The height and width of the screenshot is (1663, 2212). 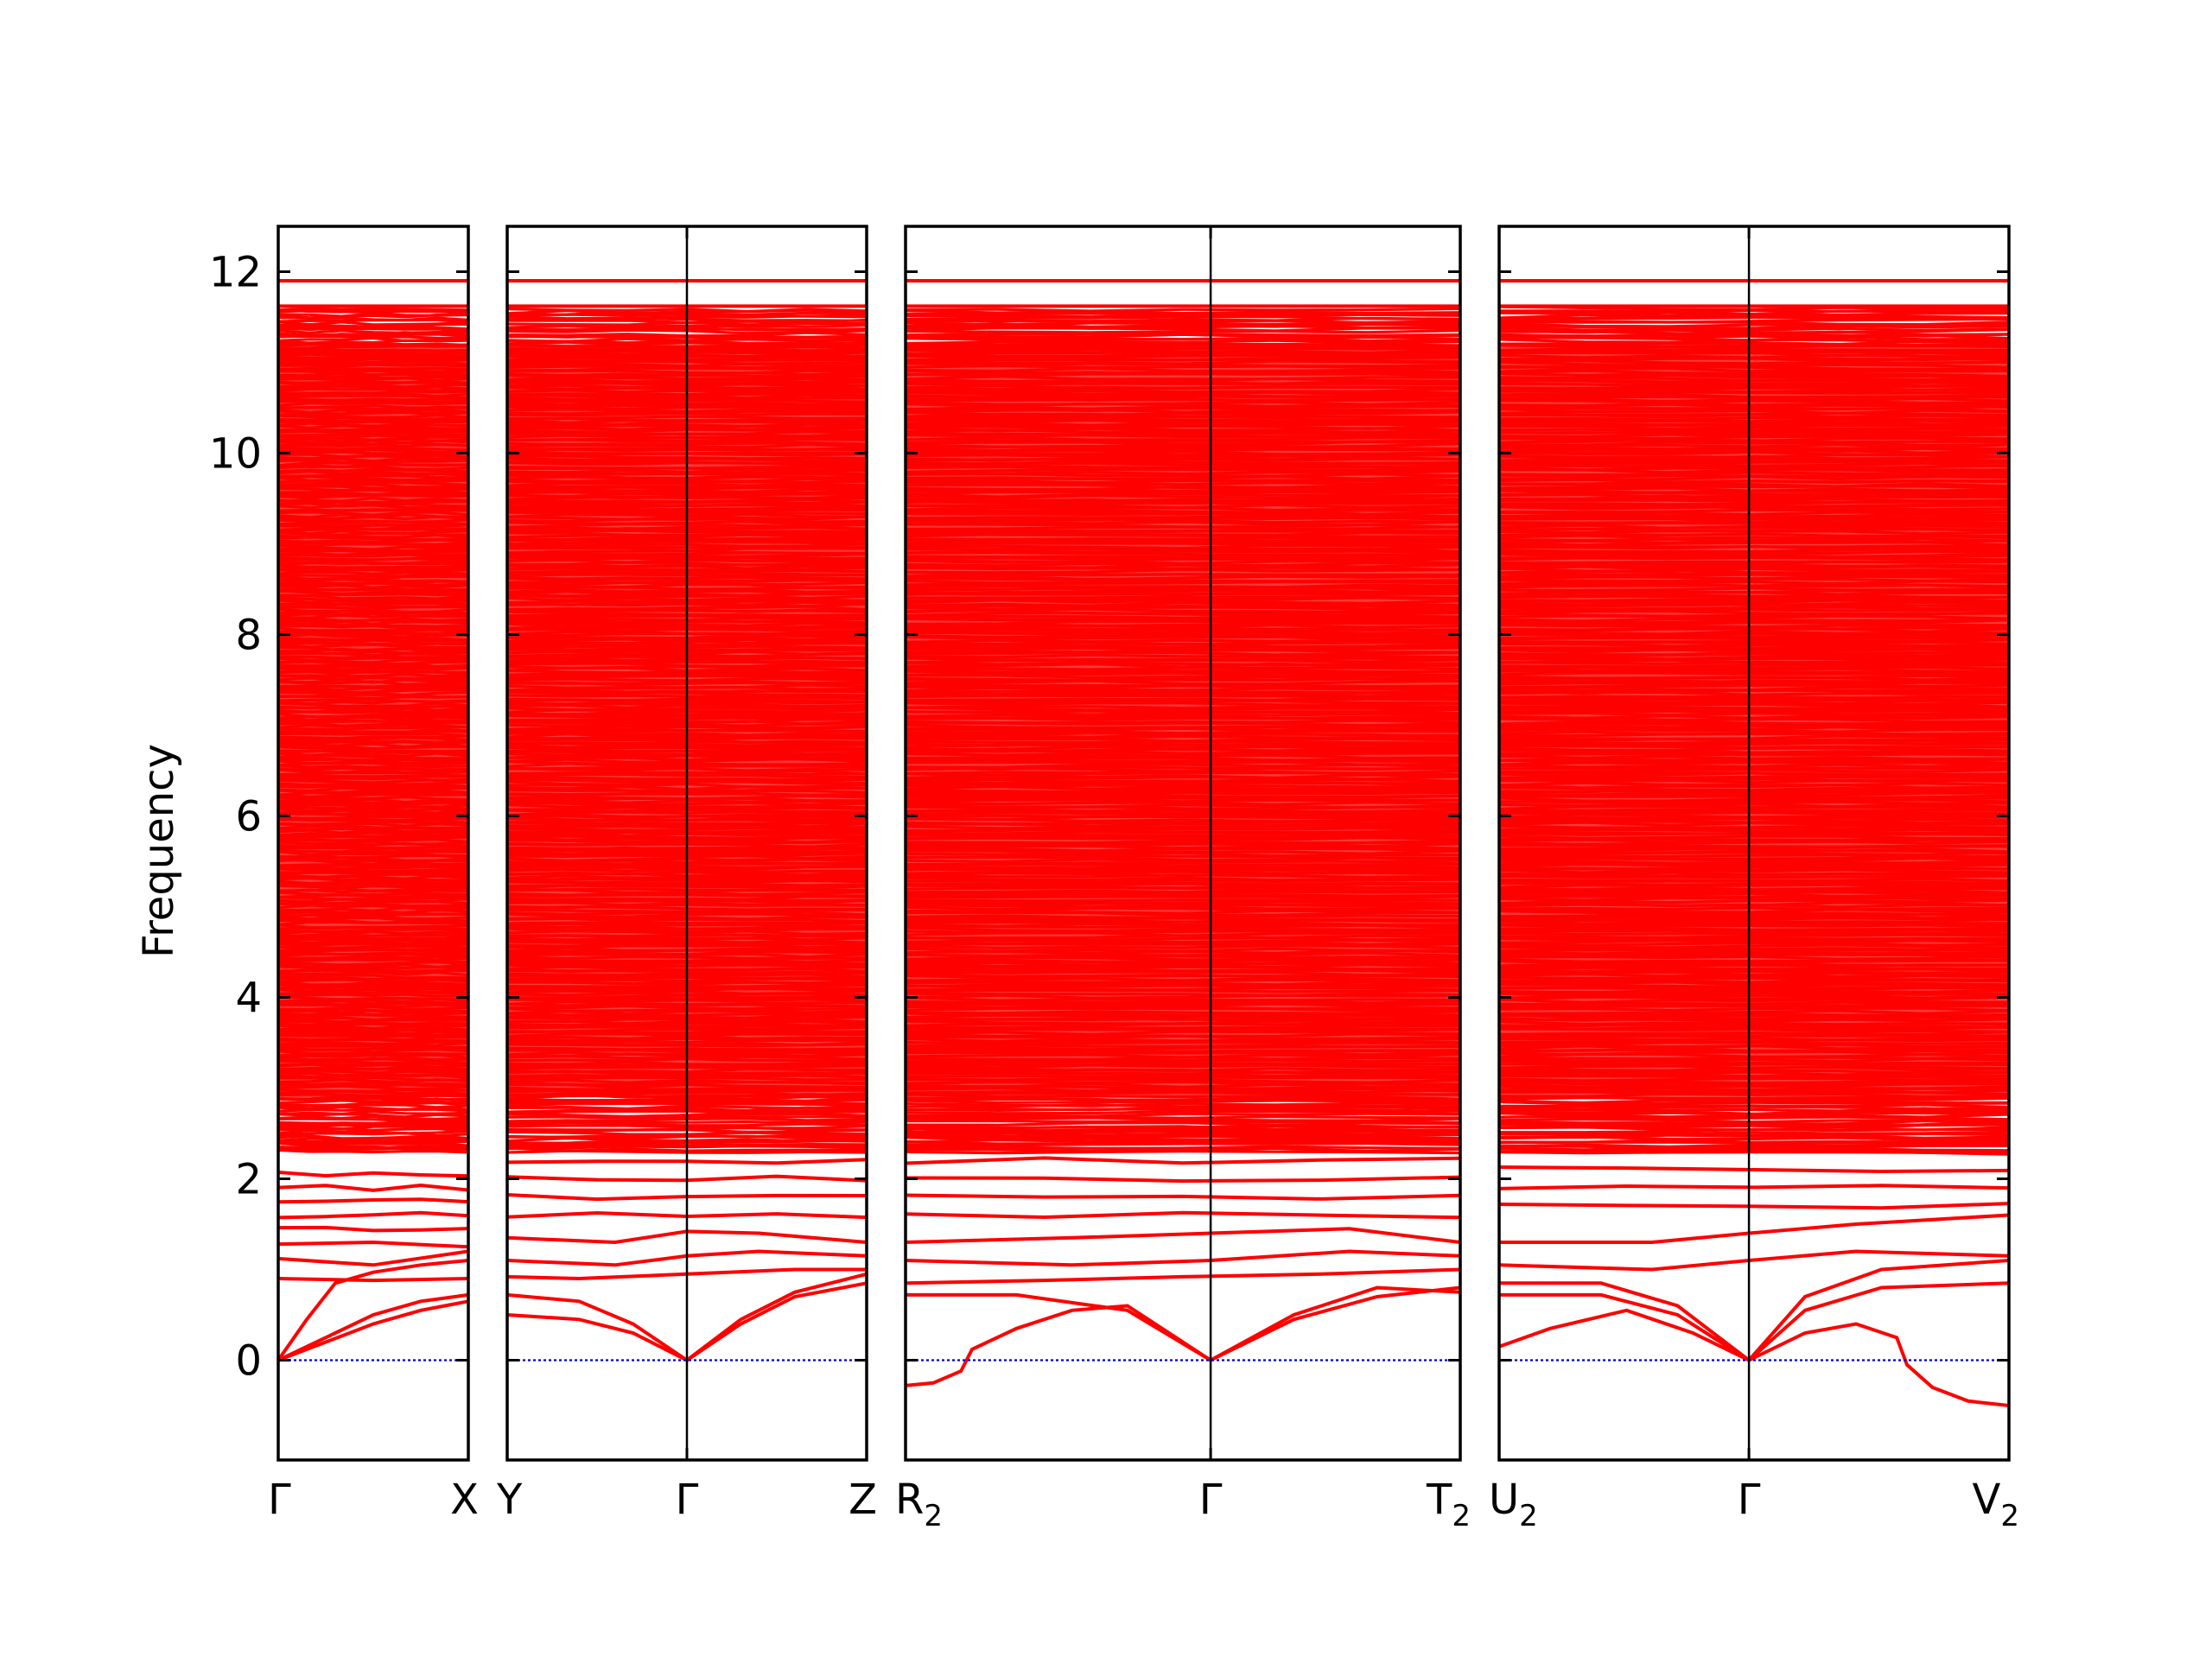 I want to click on y-axis-label: Frequency, so click(x=159, y=851).